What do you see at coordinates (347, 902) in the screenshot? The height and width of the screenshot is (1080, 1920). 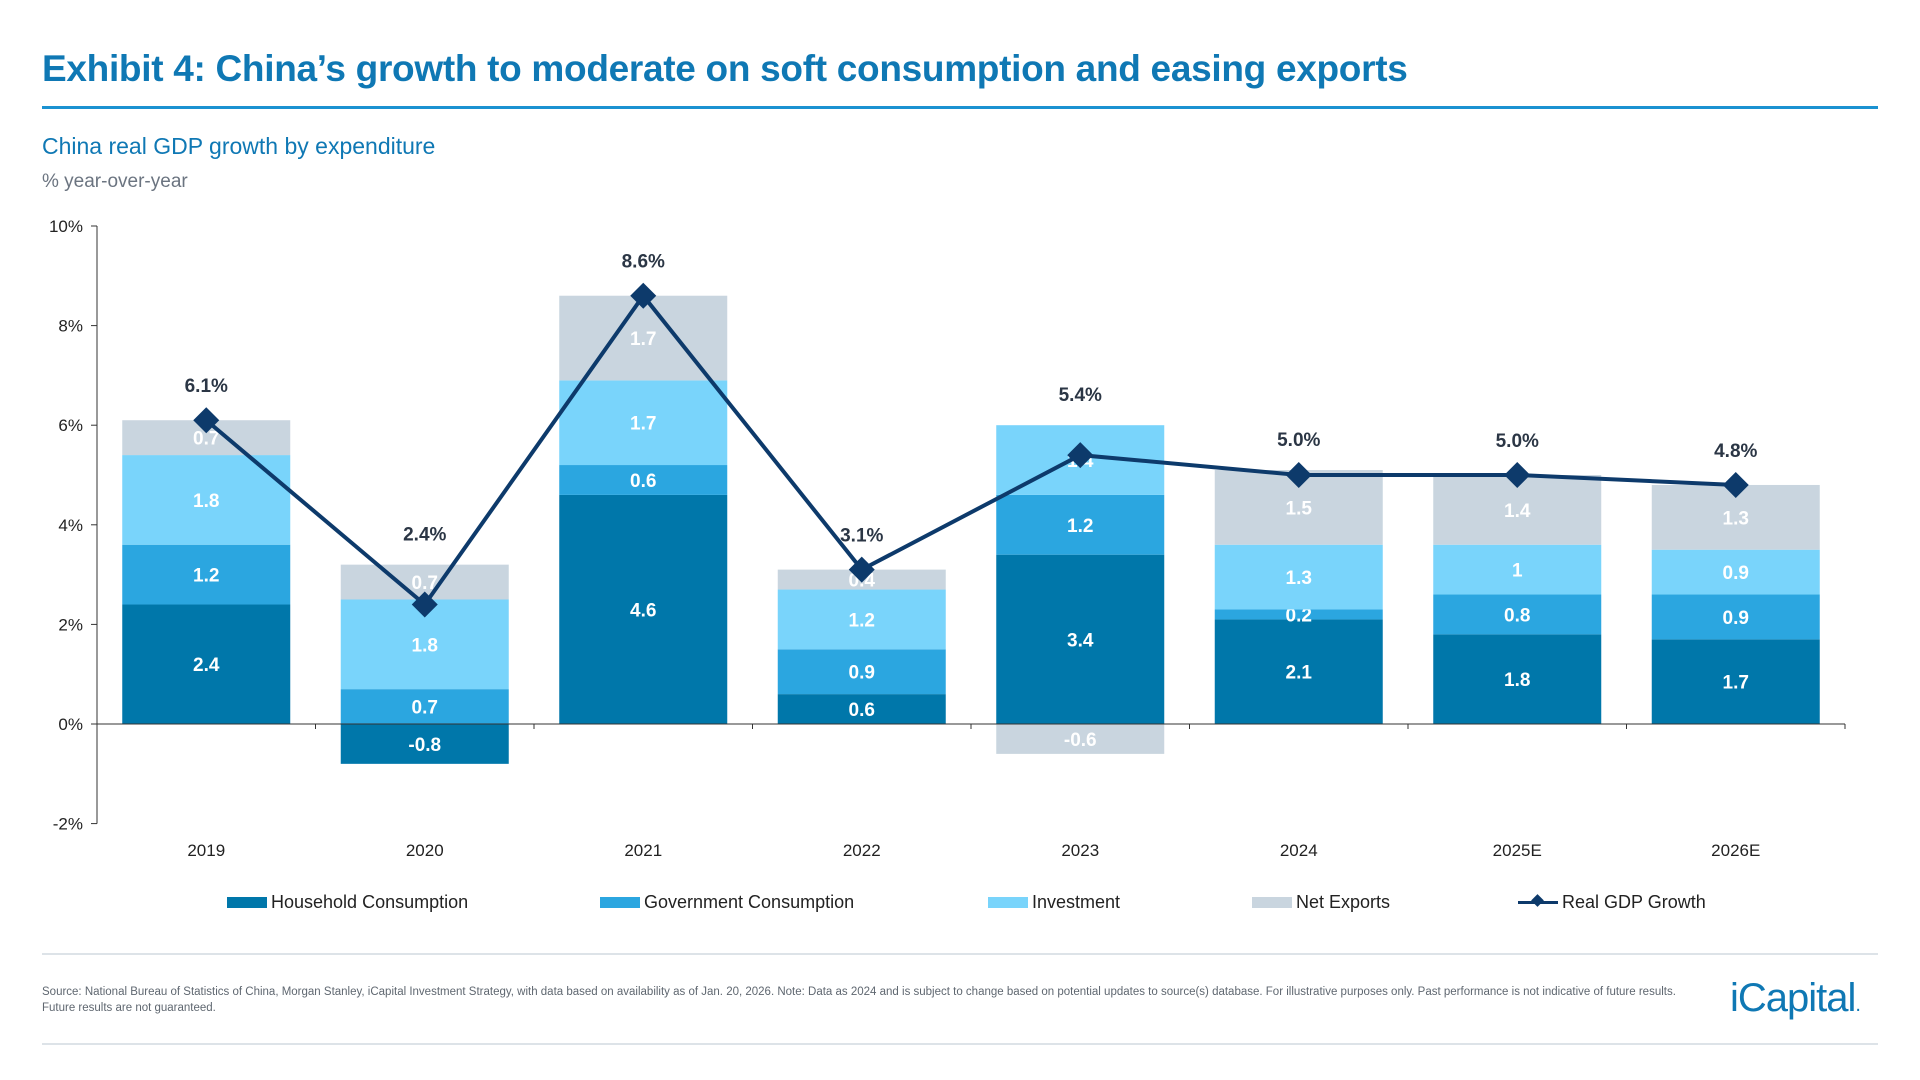 I see `legend-item: Household Consumption` at bounding box center [347, 902].